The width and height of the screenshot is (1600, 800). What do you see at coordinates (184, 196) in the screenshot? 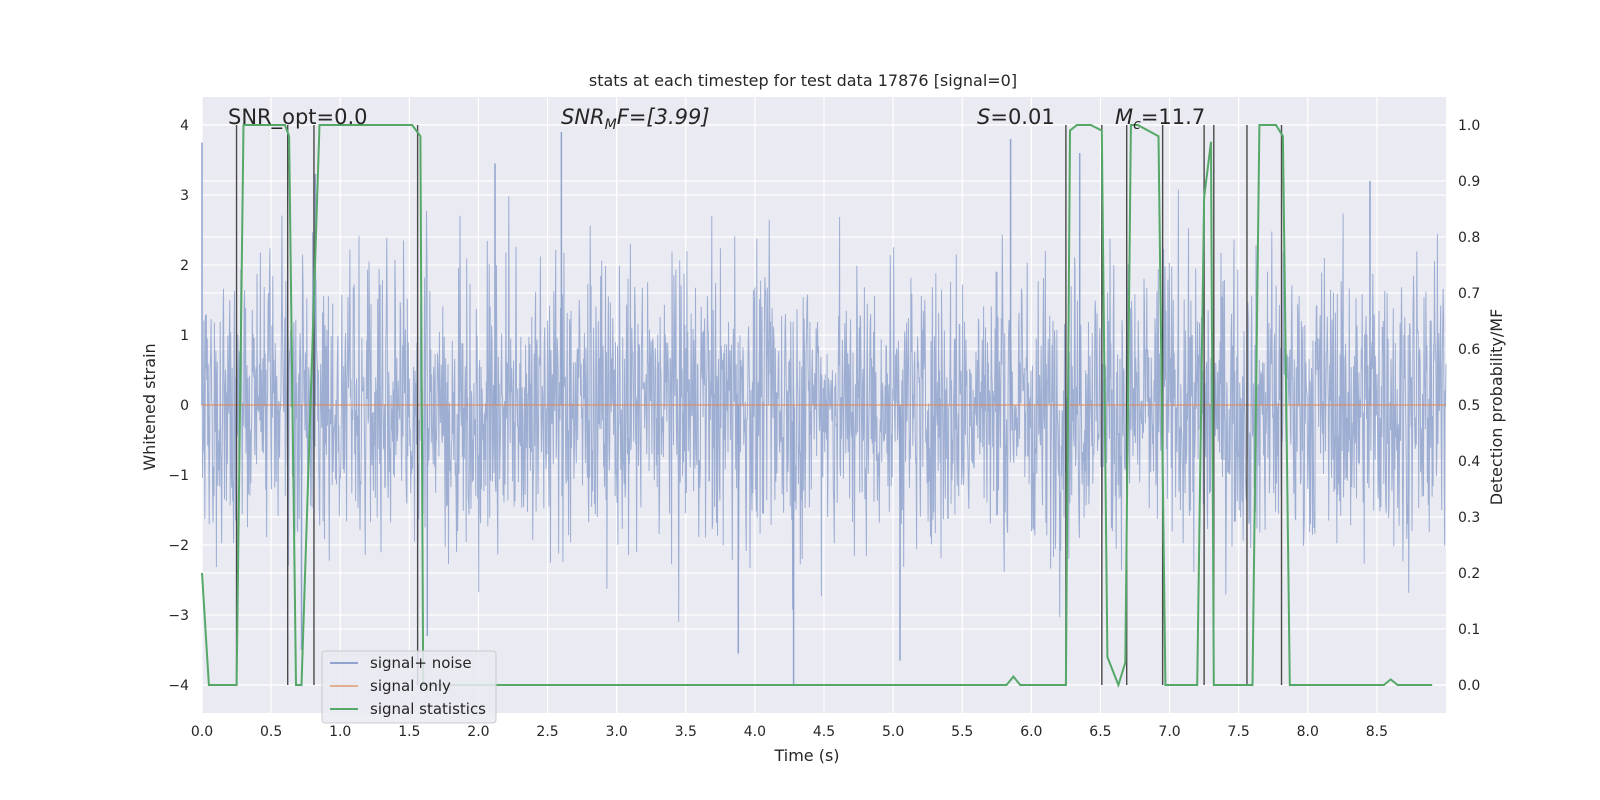
I see `y-tick-label: 3` at bounding box center [184, 196].